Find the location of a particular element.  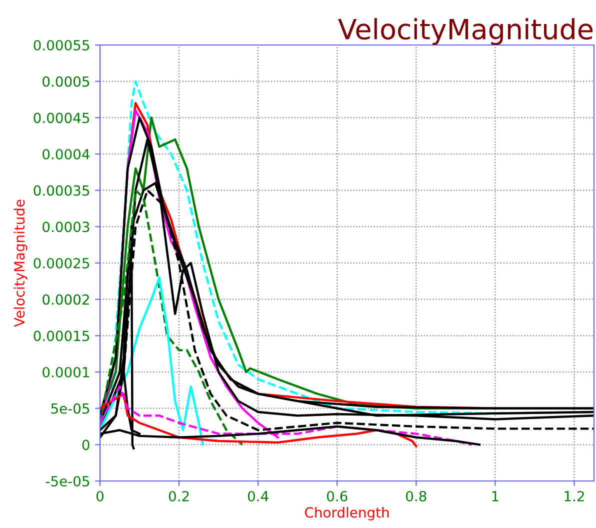

y-tick-label: 0.0005 is located at coordinates (66, 81).